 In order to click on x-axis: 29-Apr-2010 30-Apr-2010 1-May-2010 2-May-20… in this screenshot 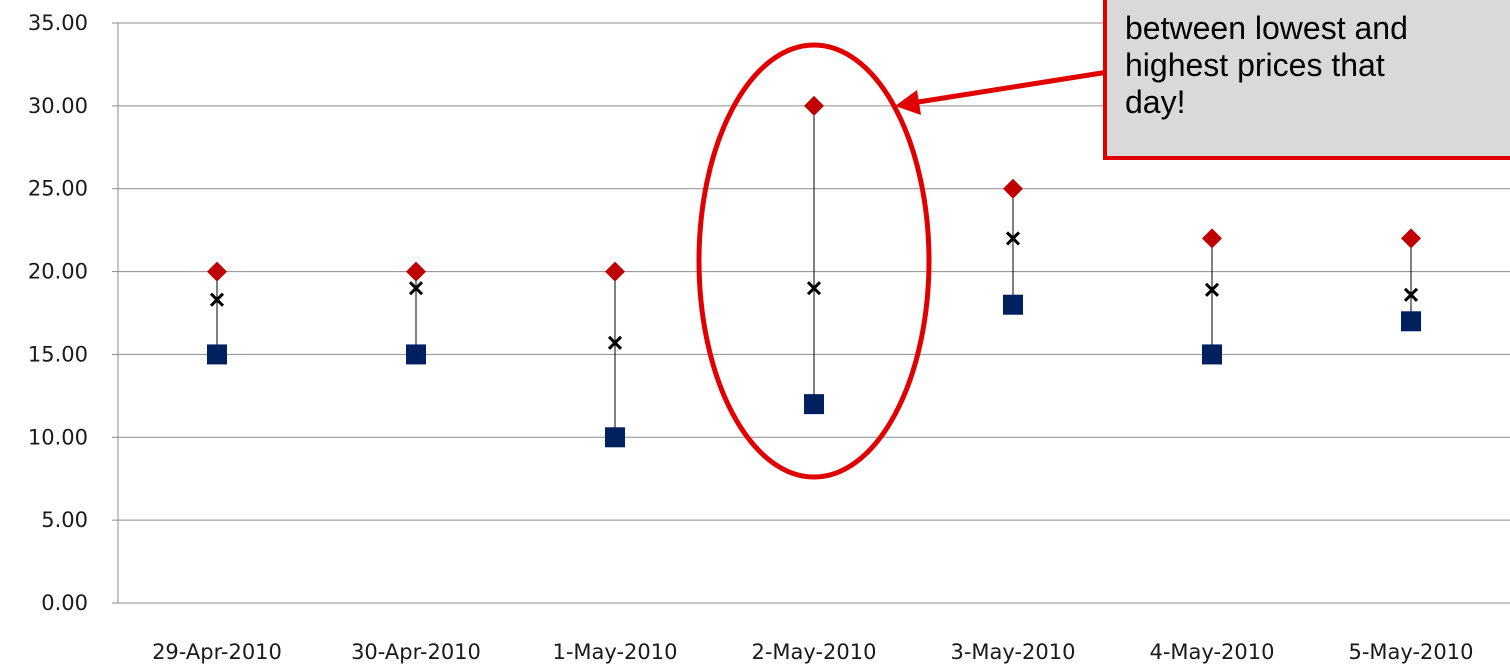, I will do `click(812, 652)`.